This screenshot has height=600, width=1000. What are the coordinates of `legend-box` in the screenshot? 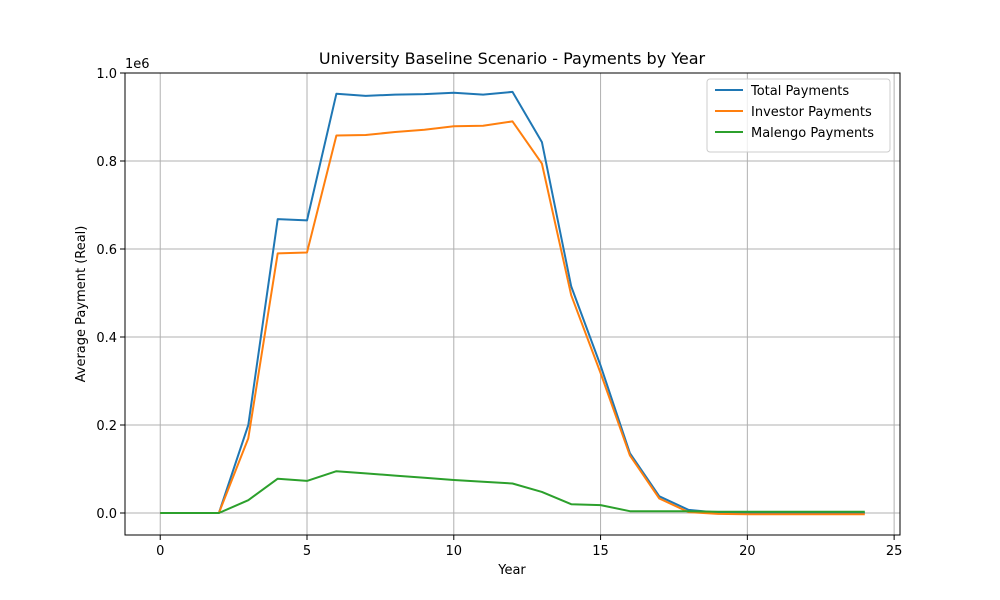 It's located at (798, 115).